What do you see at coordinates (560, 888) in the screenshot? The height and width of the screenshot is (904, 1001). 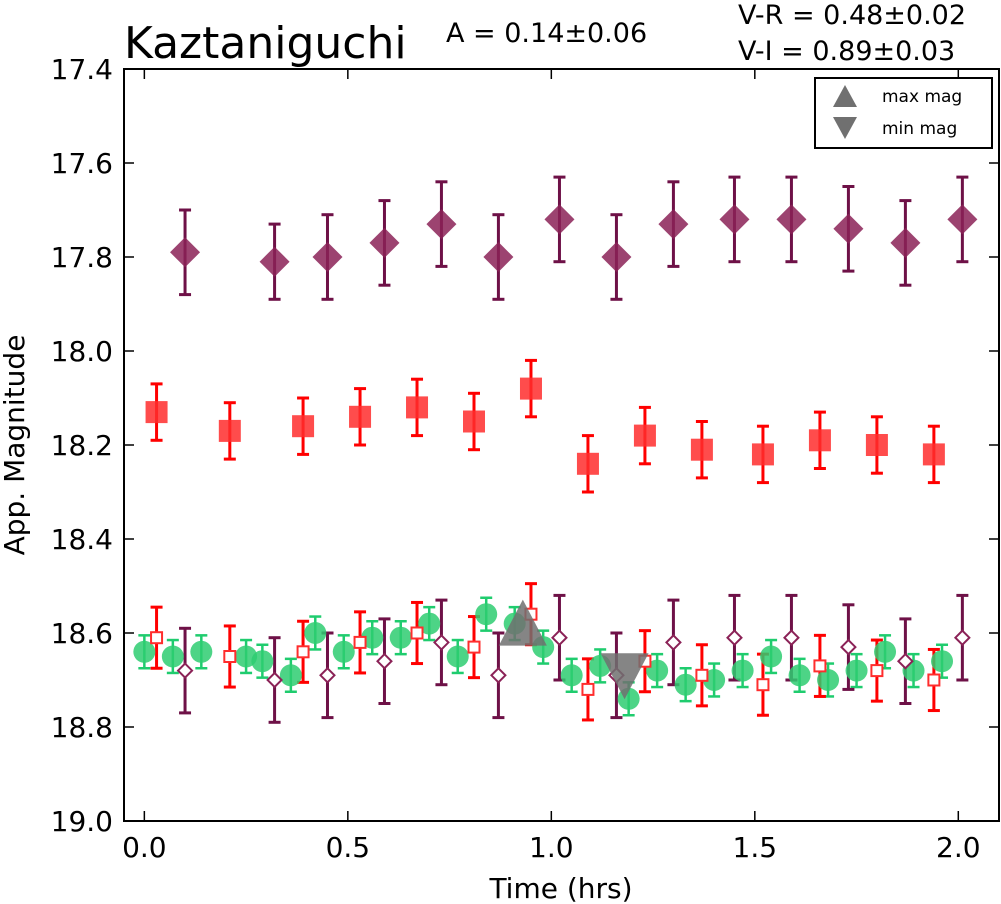 I see `x-axis-label: Time (hrs)` at bounding box center [560, 888].